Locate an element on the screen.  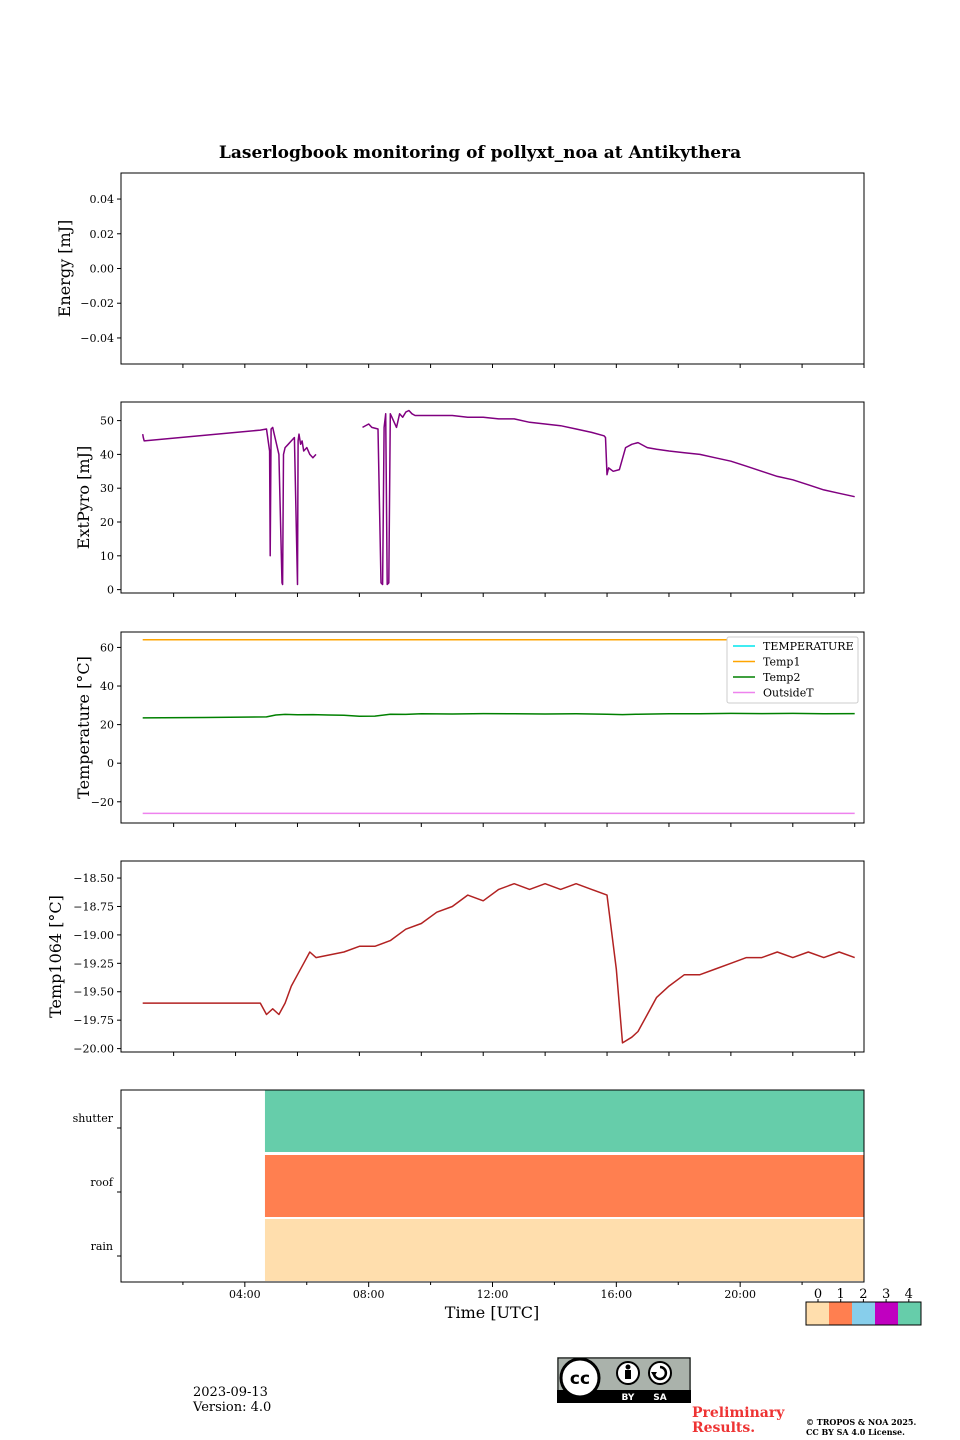
legend-entry: Temp1 is located at coordinates (781, 662).